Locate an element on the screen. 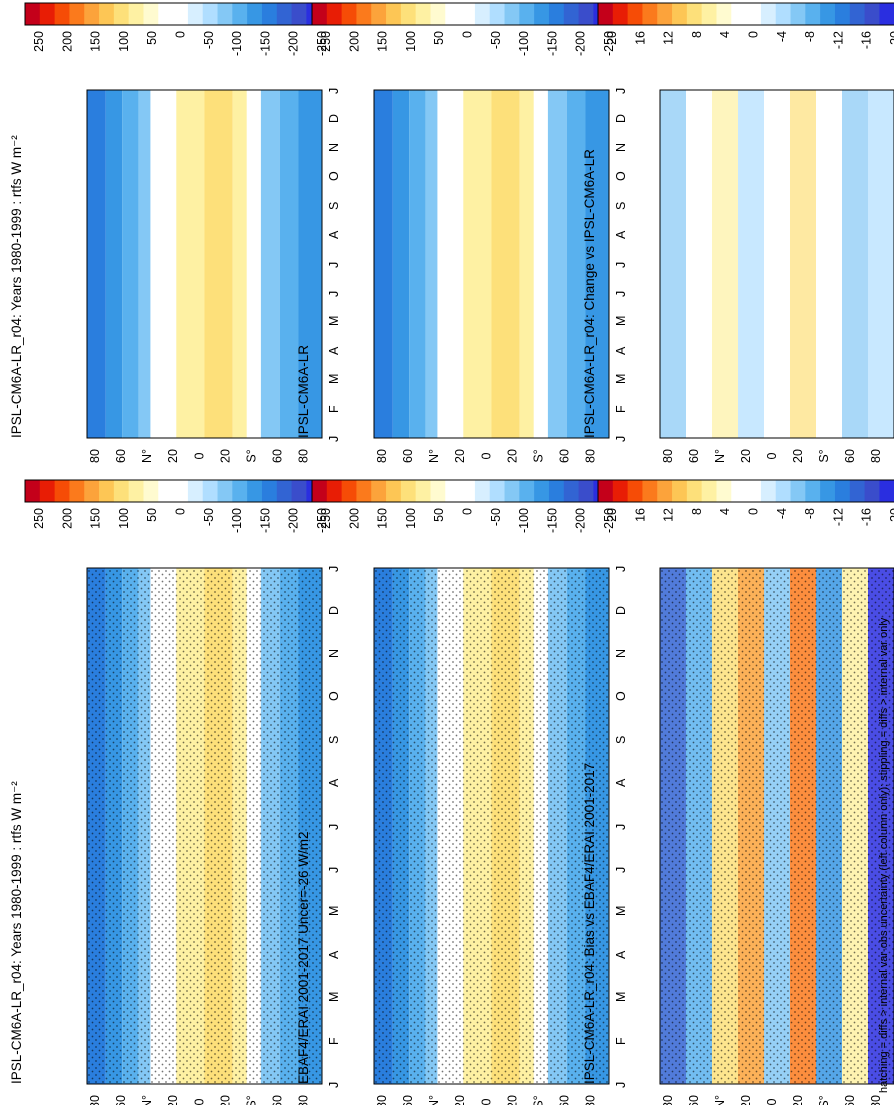  y-tick-label: 0 is located at coordinates (199, 455).